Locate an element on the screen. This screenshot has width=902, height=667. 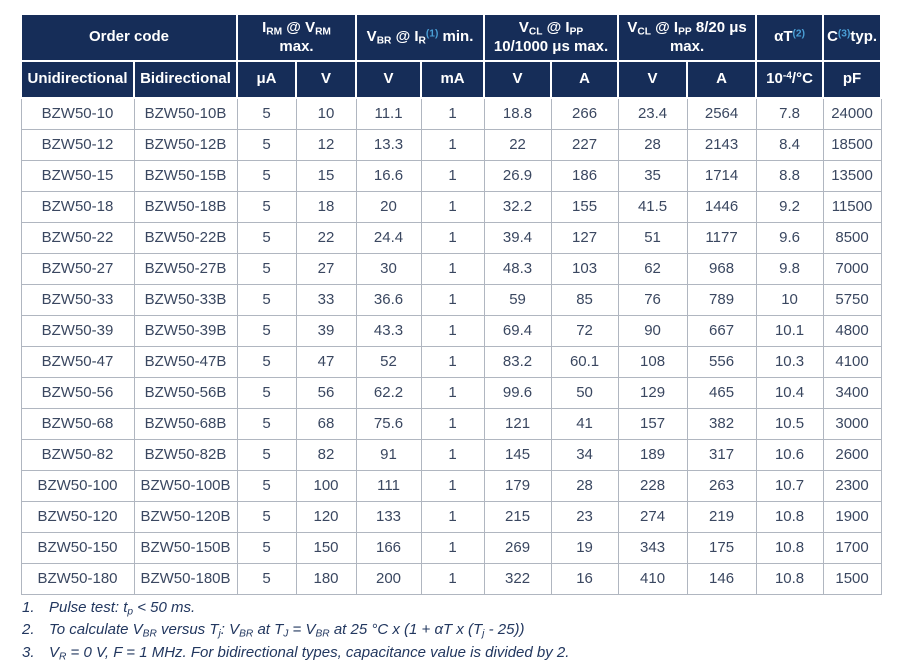
value-cell: 111 is located at coordinates (388, 485).